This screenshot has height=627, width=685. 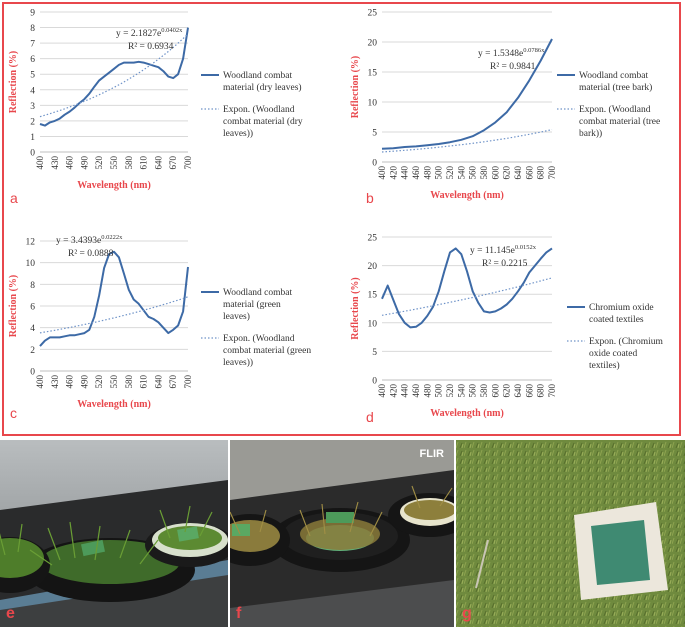 I want to click on photo-e: e, so click(x=114, y=533).